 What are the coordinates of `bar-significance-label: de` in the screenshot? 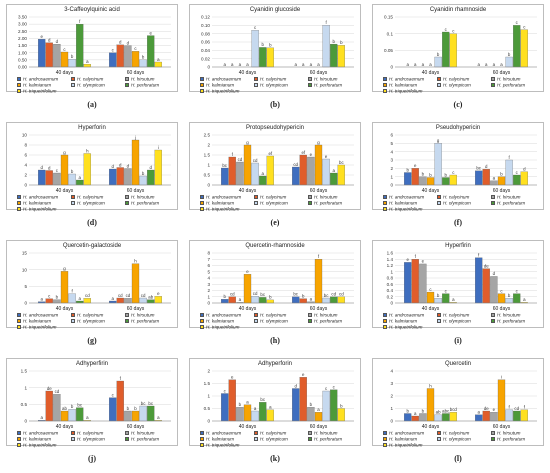 It's located at (486, 408).